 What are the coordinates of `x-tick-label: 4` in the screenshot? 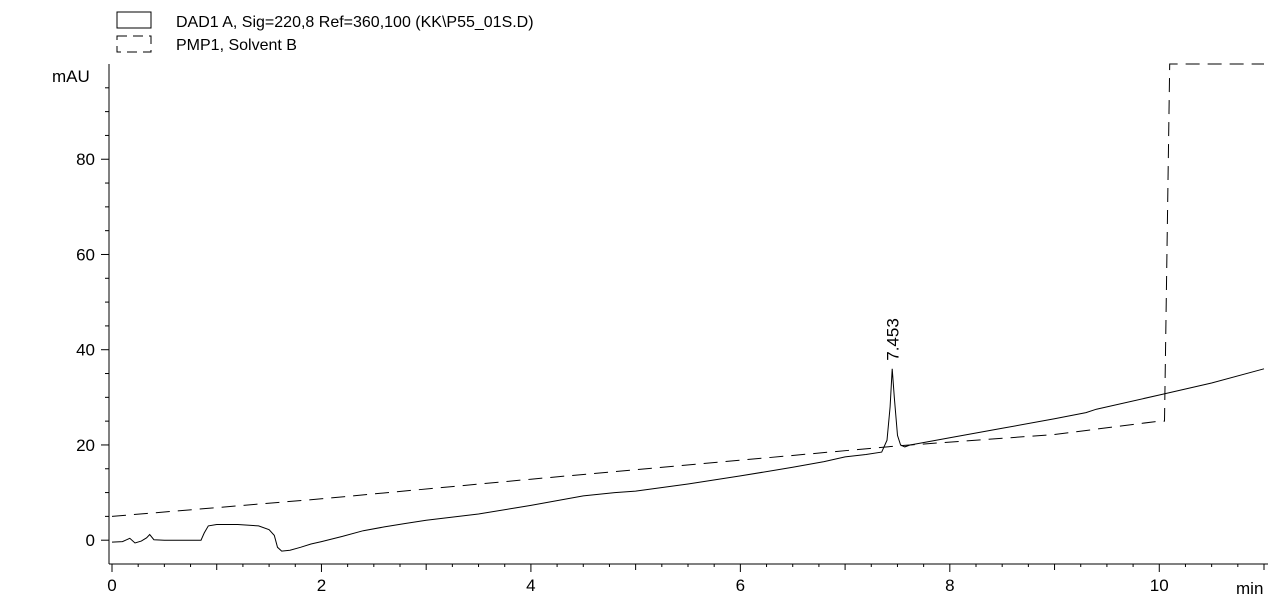 It's located at (530, 585).